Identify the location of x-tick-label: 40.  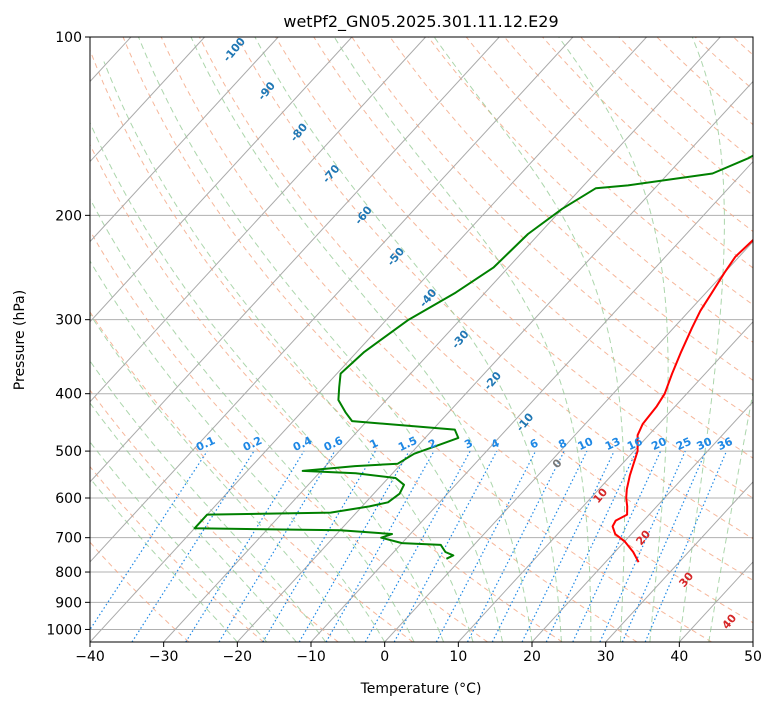
(679, 657).